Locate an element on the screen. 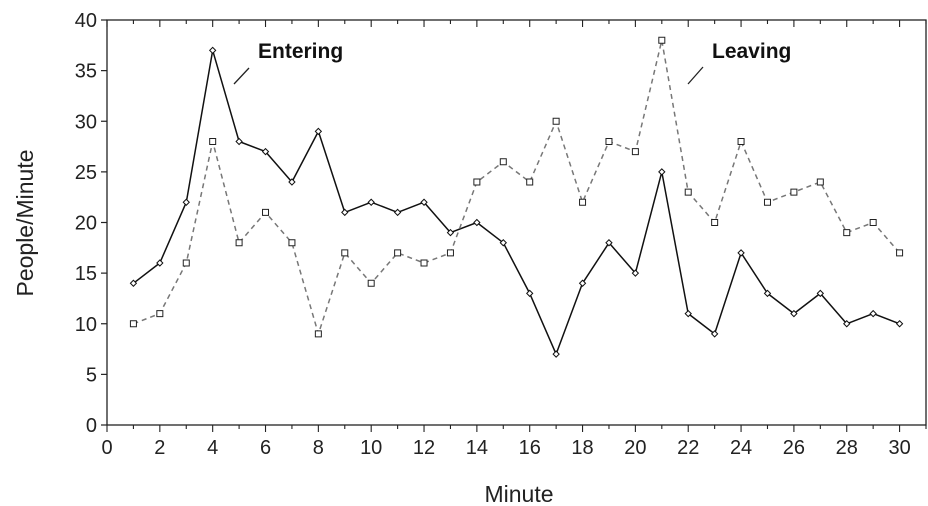 Image resolution: width=928 pixels, height=506 pixels. y-tick-label: 10 is located at coordinates (86, 325).